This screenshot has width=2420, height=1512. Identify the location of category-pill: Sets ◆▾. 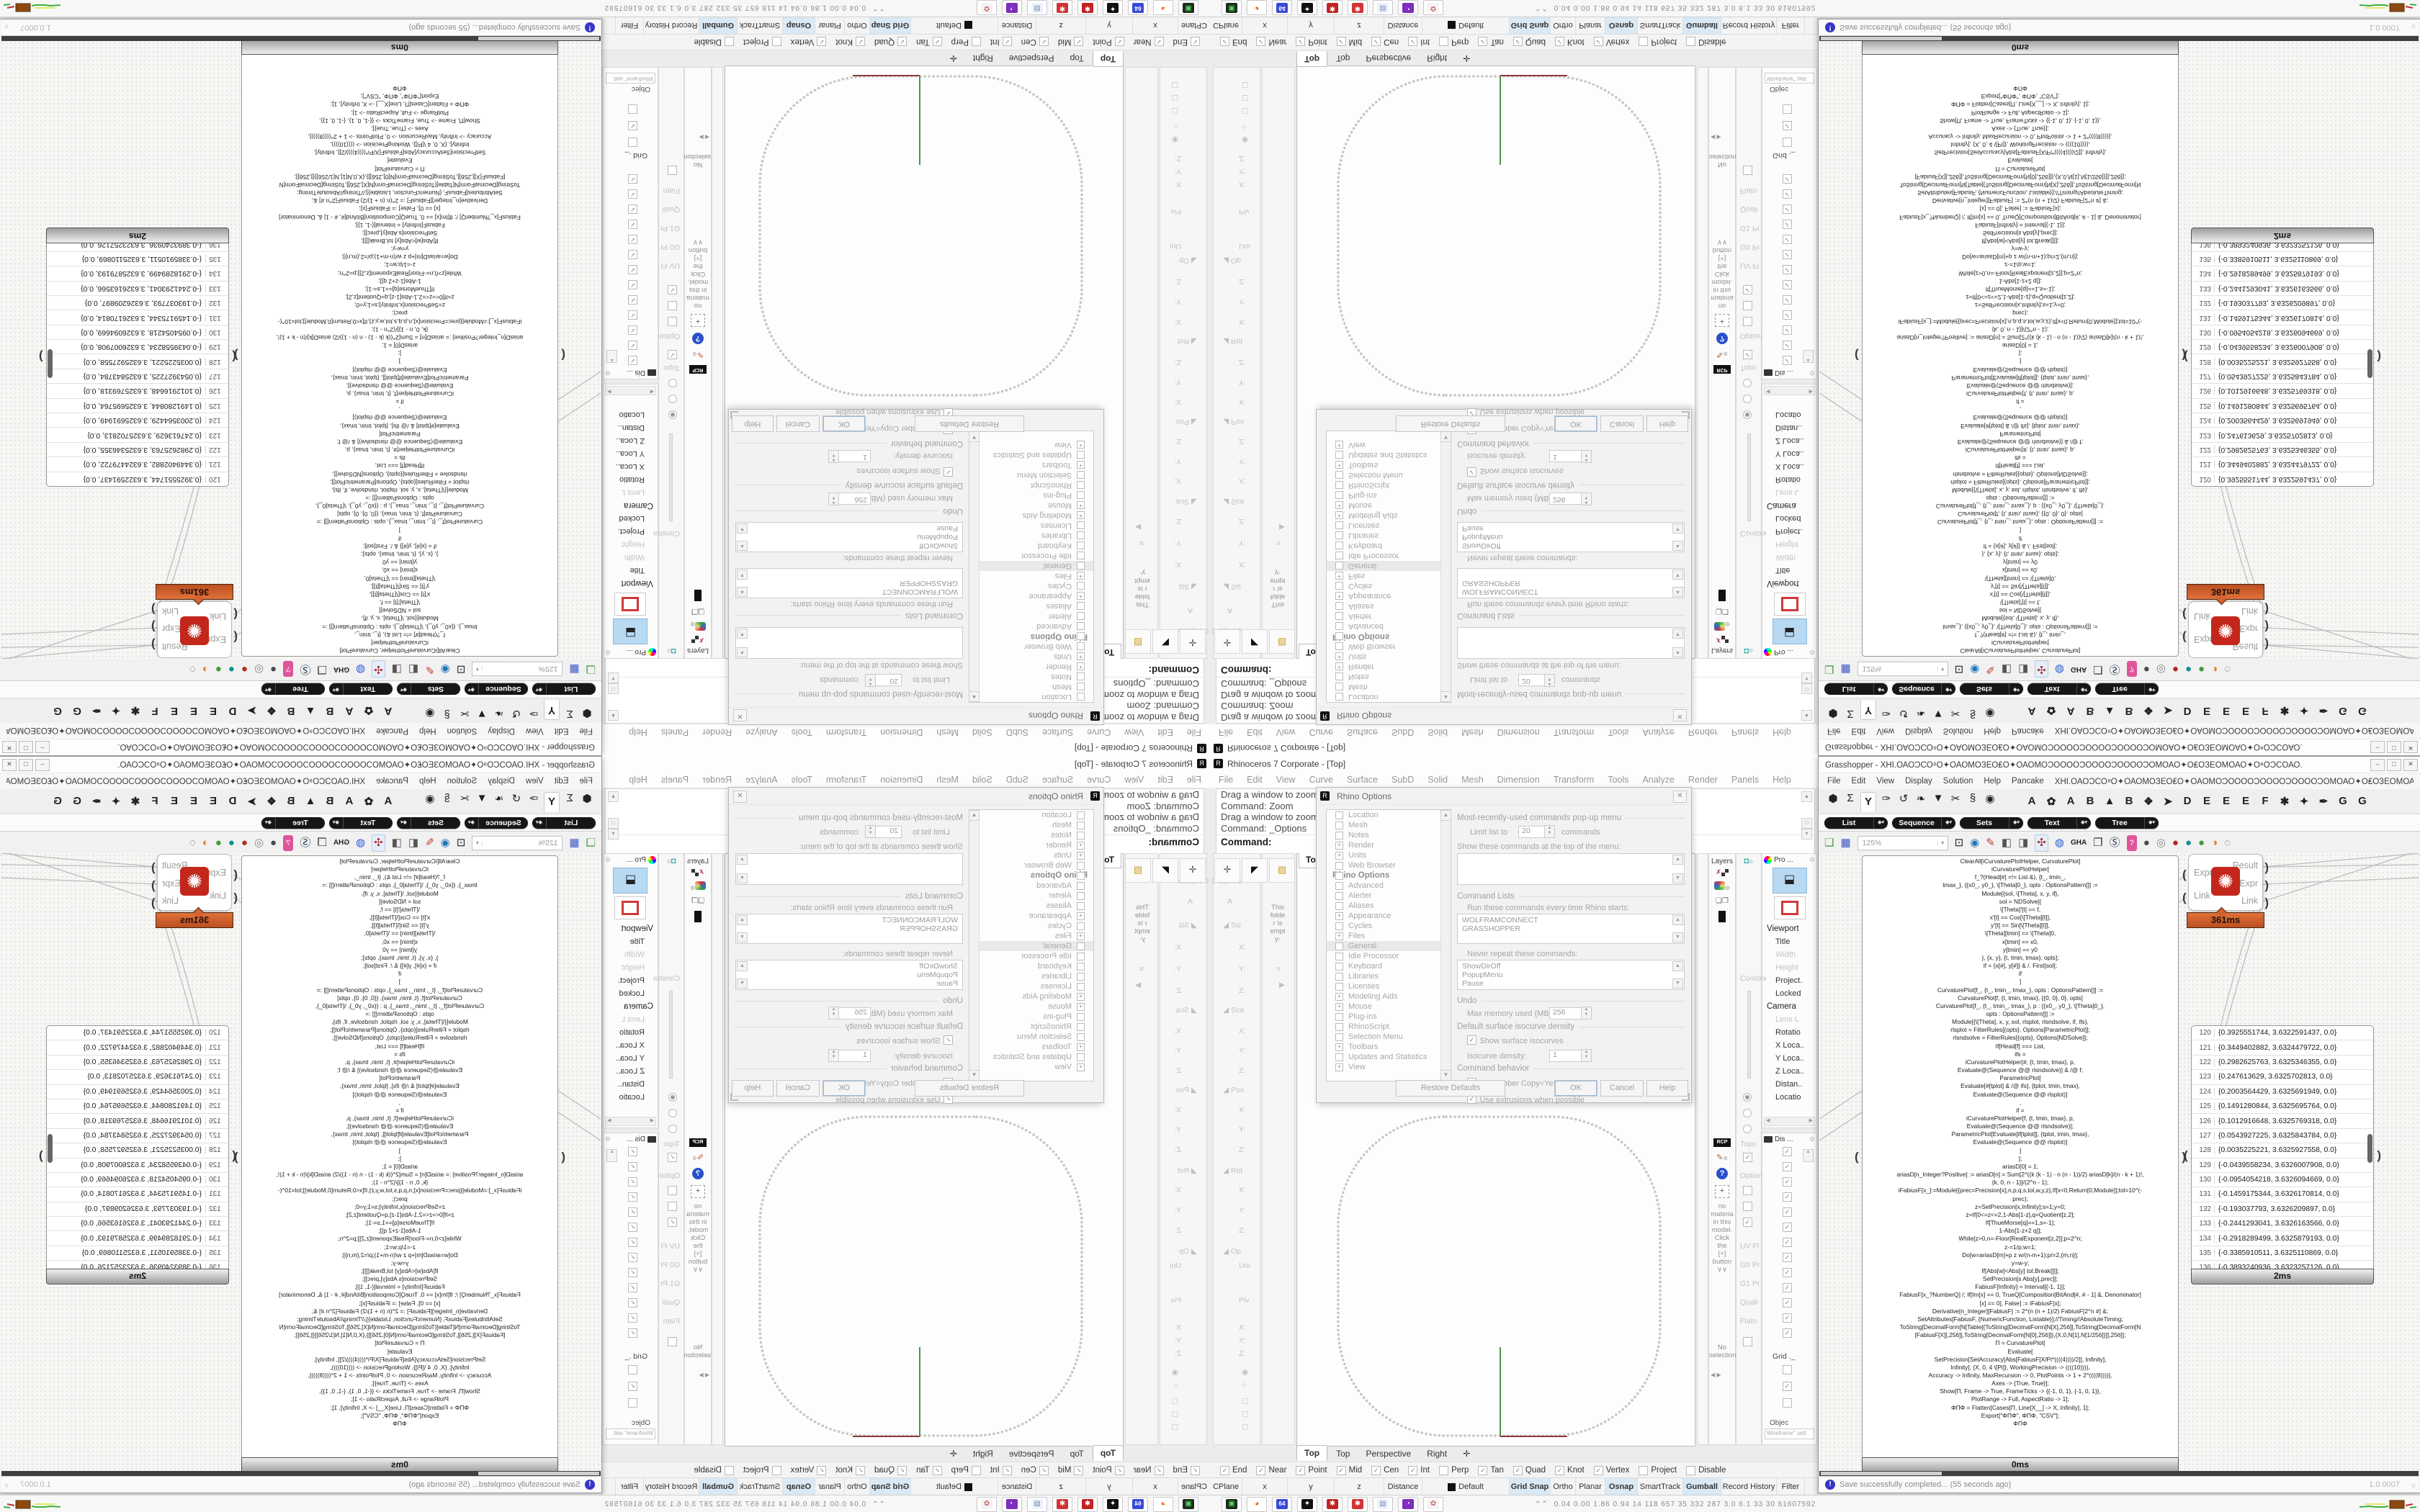
(1992, 689).